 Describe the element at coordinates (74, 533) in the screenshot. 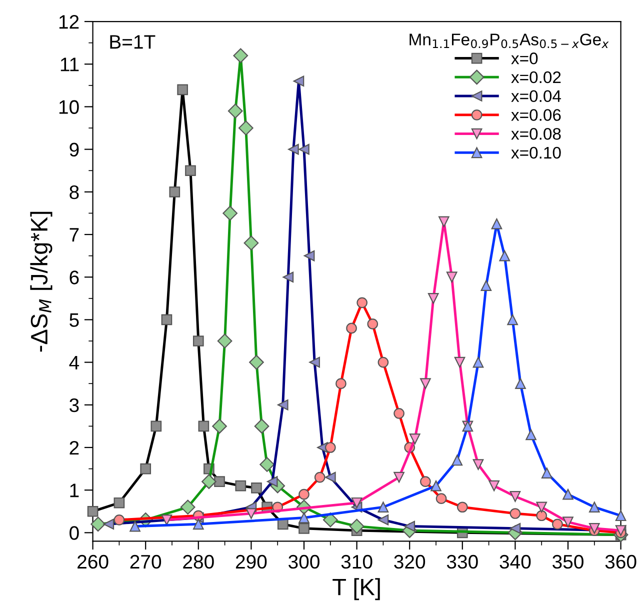

I see `y-tick-label: 0` at that location.